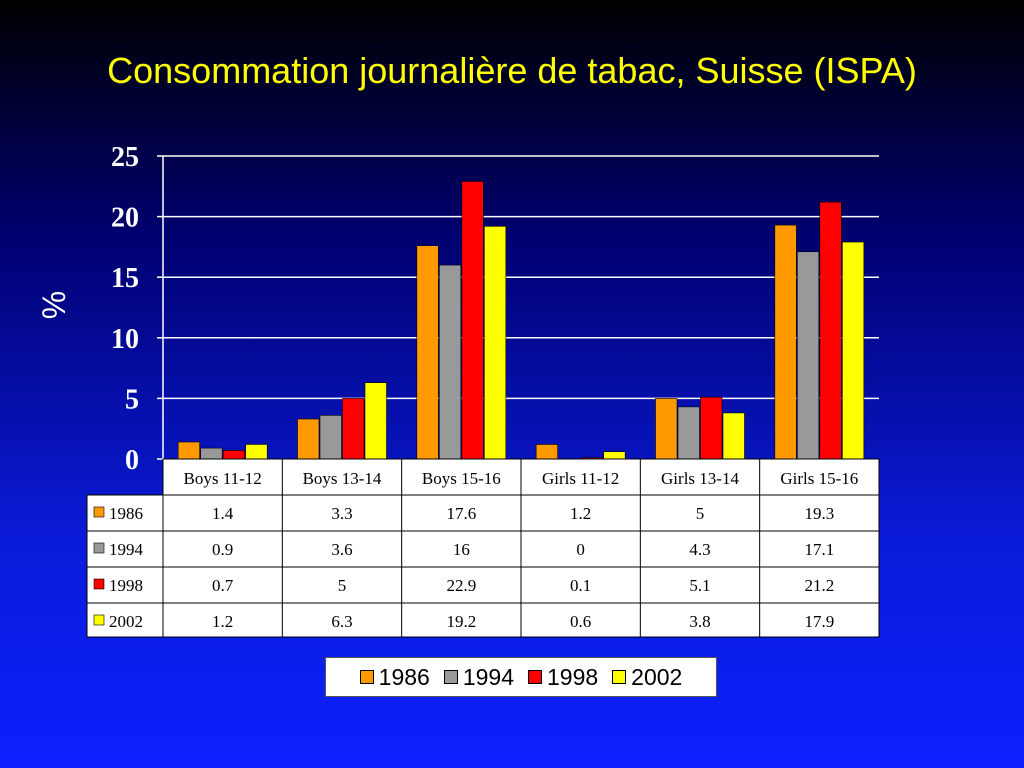  What do you see at coordinates (819, 585) in the screenshot?
I see `table-cell: 21.2` at bounding box center [819, 585].